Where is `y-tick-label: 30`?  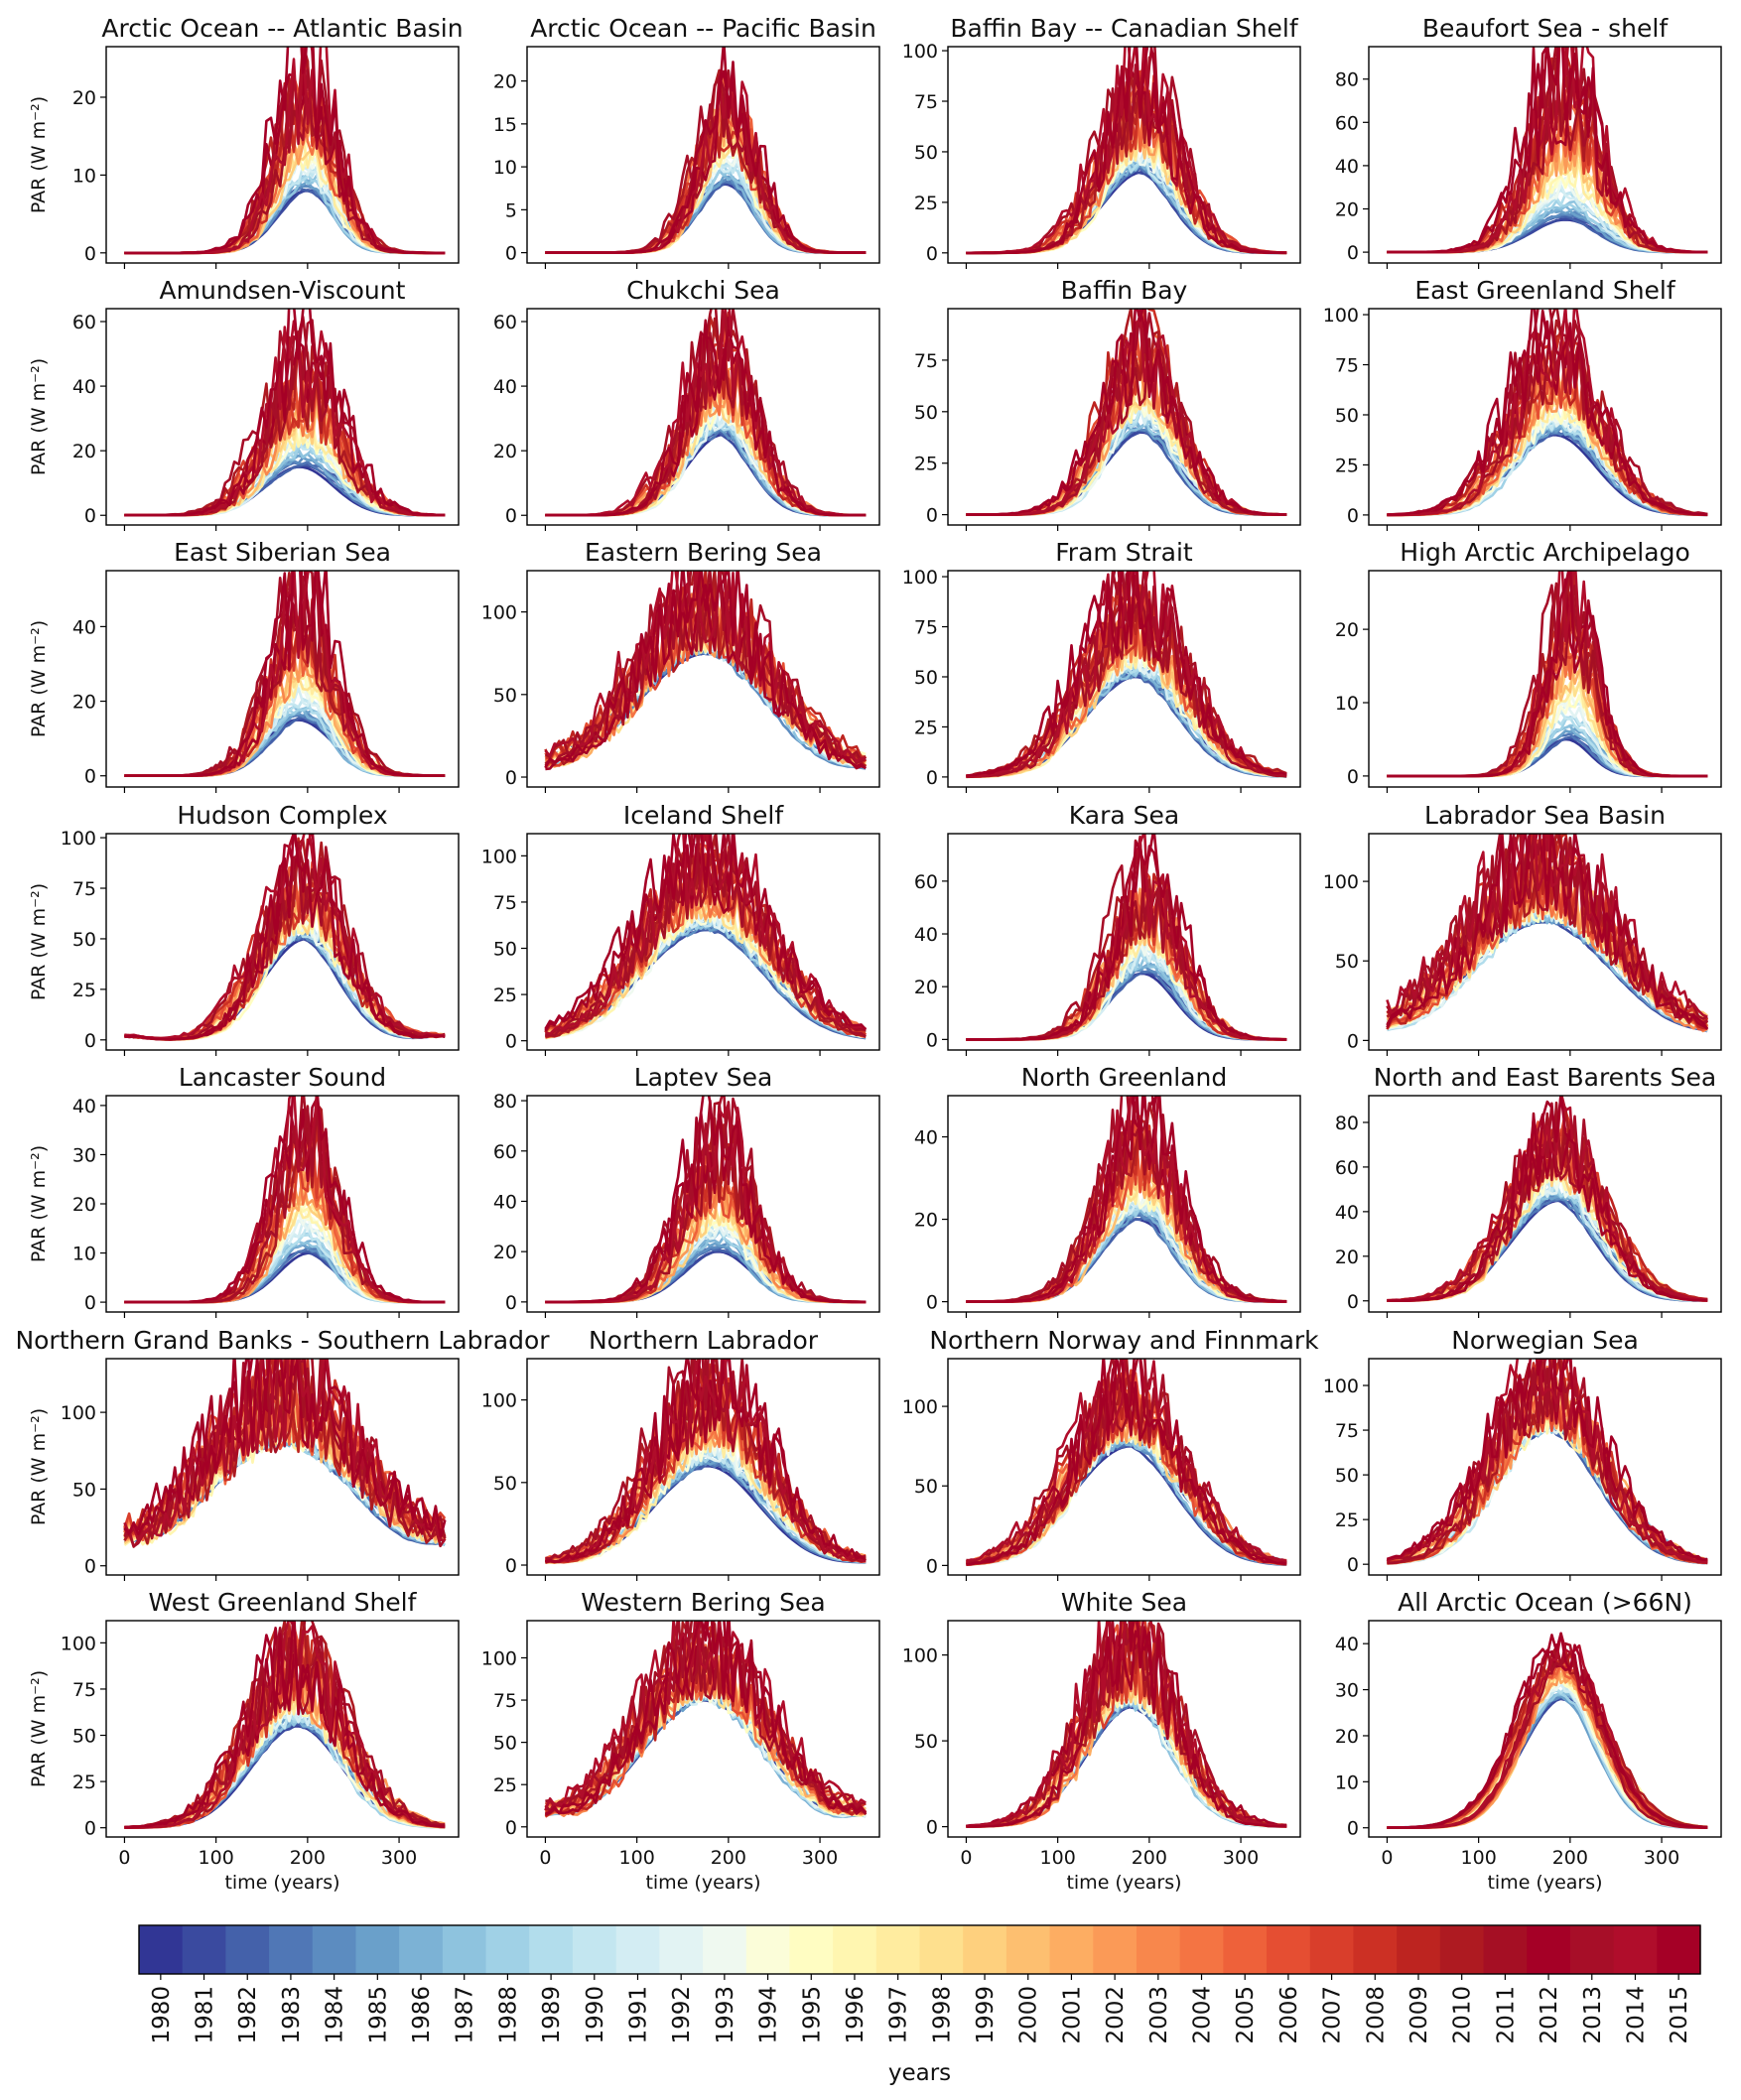
y-tick-label: 30 is located at coordinates (84, 1155).